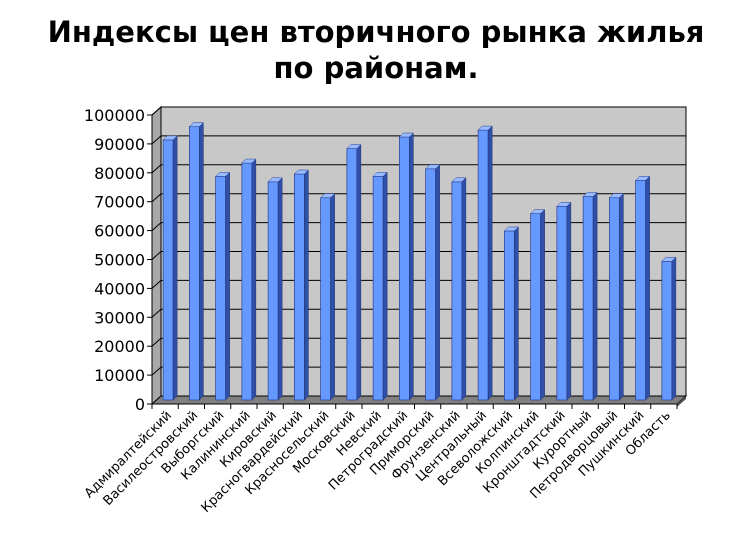  Describe the element at coordinates (140, 404) in the screenshot. I see `y-tick-label: 0` at that location.